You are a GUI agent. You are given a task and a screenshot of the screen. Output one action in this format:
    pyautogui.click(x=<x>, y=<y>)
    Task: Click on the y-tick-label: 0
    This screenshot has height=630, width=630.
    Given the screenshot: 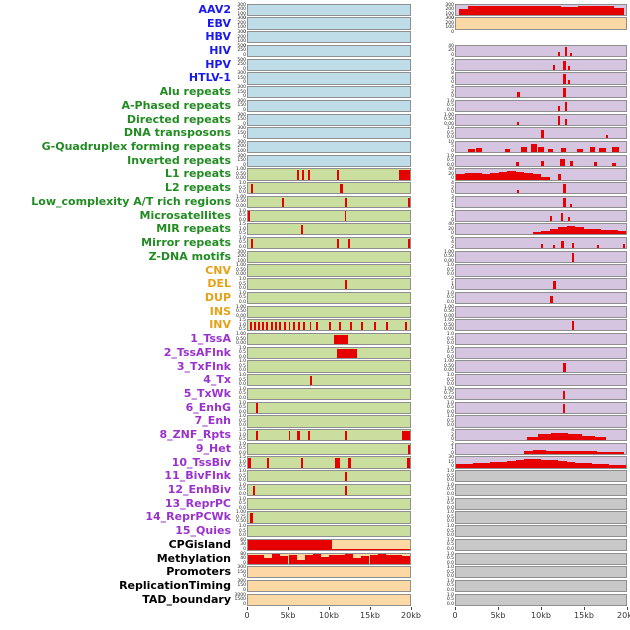 What is the action you would take?
    pyautogui.click(x=452, y=83)
    